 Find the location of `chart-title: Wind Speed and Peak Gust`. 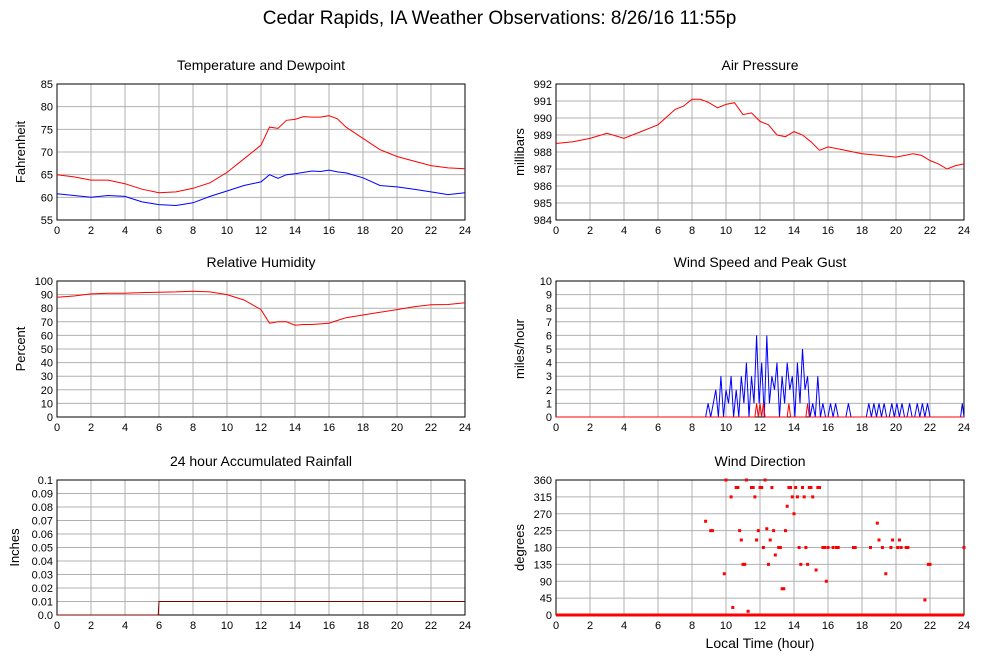

chart-title: Wind Speed and Peak Gust is located at coordinates (760, 262).